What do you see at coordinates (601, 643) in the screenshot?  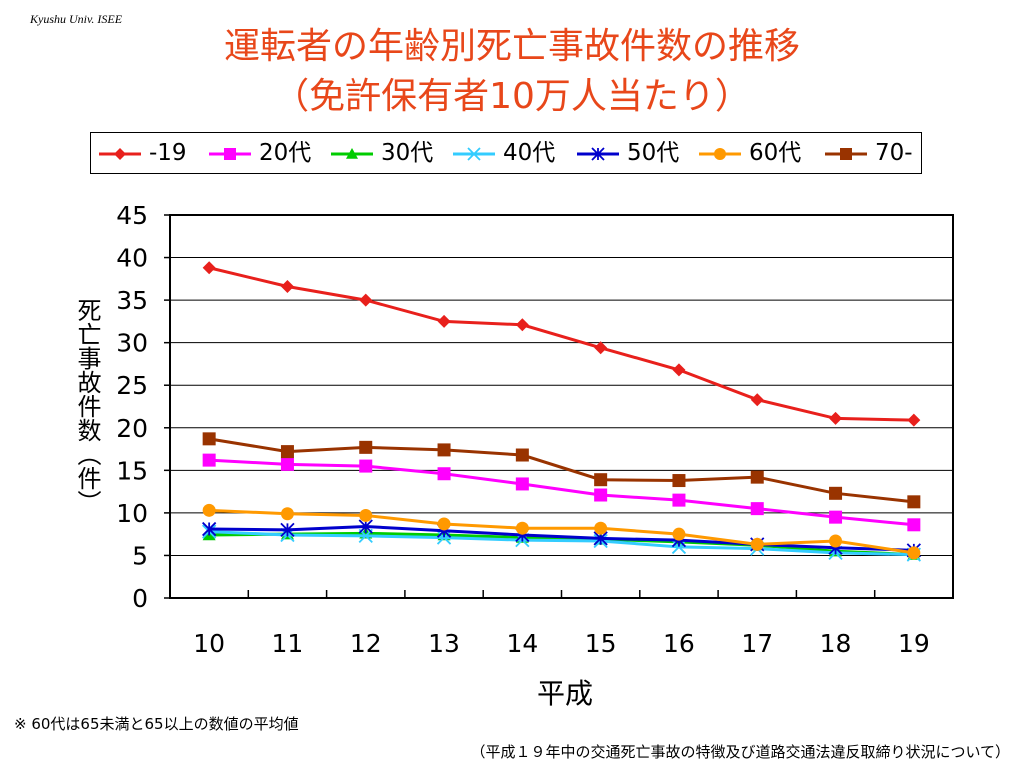 I see `x-tick-label: 15` at bounding box center [601, 643].